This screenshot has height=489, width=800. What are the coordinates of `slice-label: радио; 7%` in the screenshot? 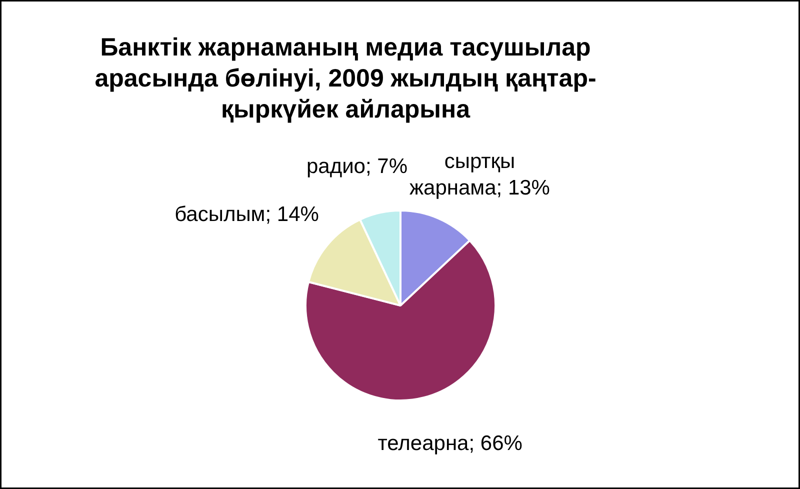 It's located at (357, 166).